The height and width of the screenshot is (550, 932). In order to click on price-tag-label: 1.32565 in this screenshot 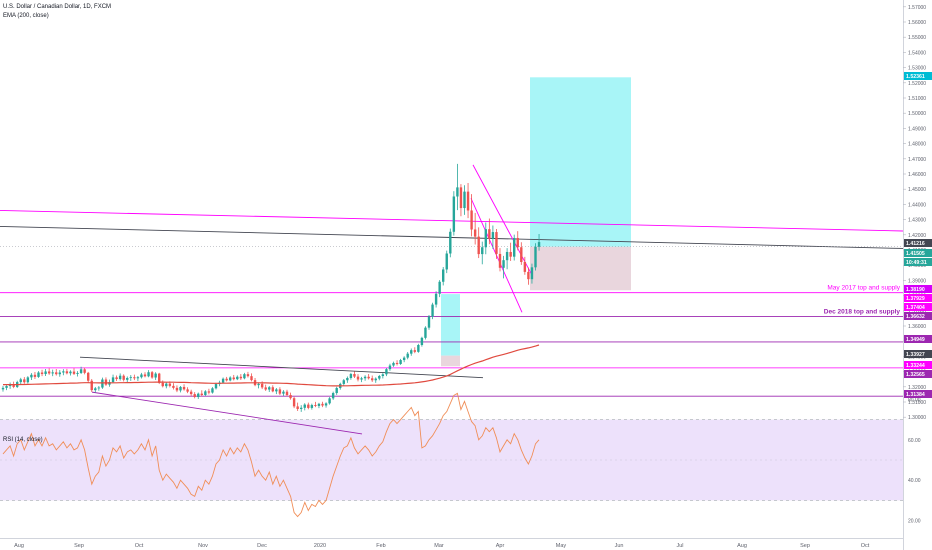, I will do `click(915, 375)`.